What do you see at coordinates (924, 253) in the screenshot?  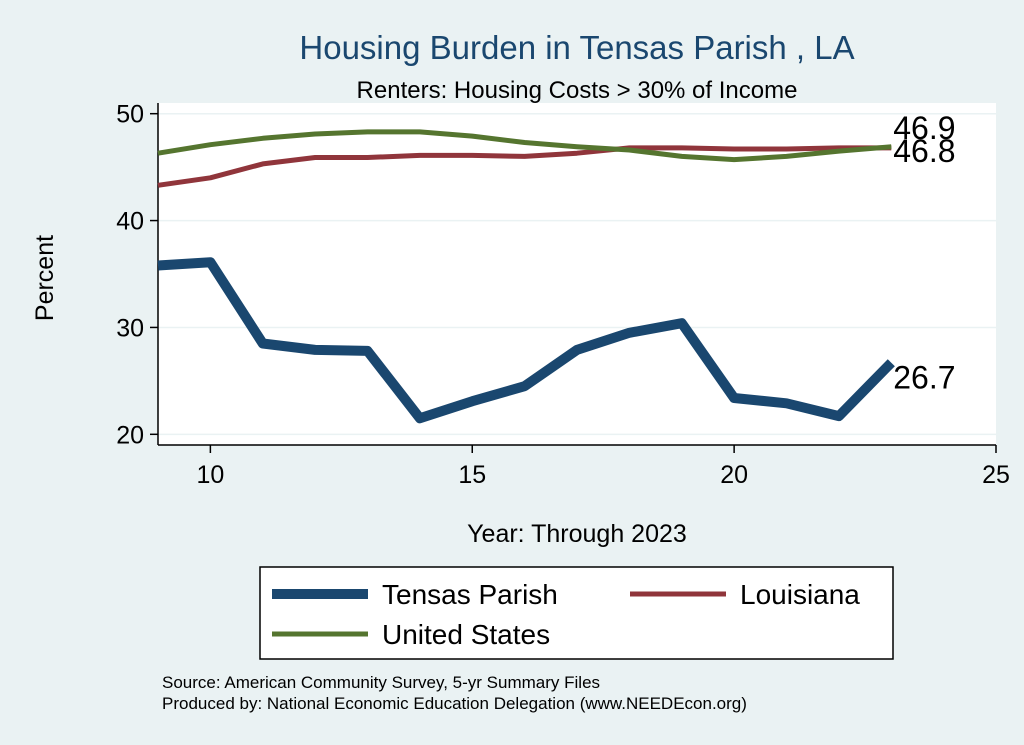 I see `end-labels: 26.7 46.846.9` at bounding box center [924, 253].